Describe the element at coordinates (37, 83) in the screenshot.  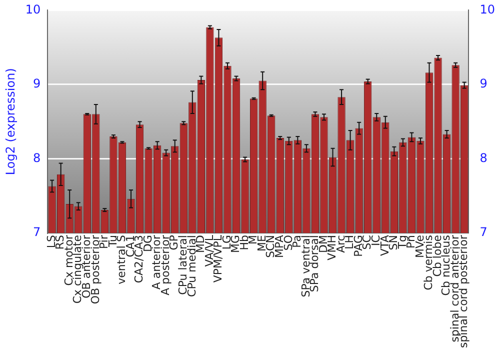
I see `y-tick-label: 9` at that location.